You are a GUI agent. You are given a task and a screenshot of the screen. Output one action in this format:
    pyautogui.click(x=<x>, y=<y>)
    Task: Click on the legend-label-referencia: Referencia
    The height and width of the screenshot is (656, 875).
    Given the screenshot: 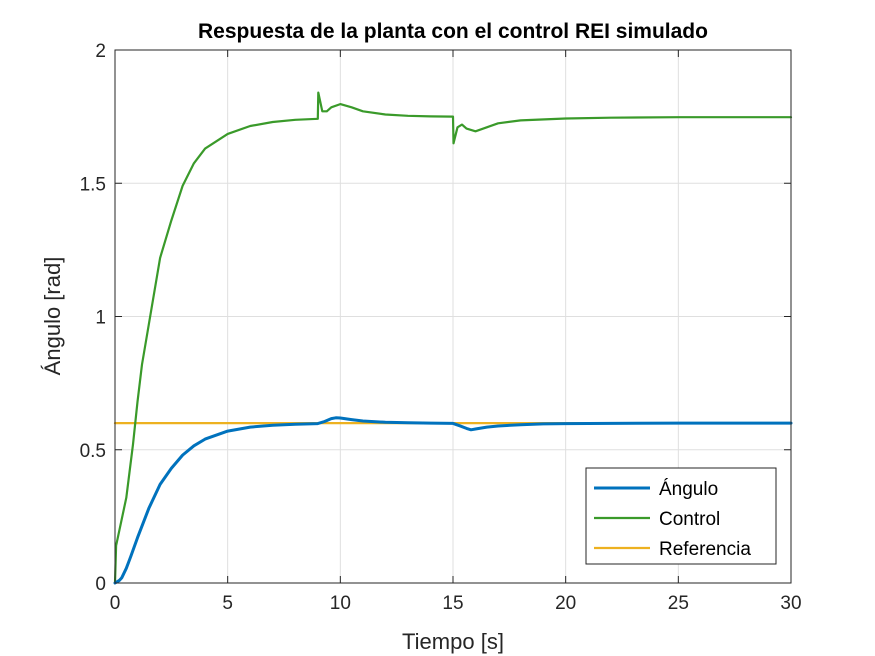 What is the action you would take?
    pyautogui.click(x=705, y=549)
    